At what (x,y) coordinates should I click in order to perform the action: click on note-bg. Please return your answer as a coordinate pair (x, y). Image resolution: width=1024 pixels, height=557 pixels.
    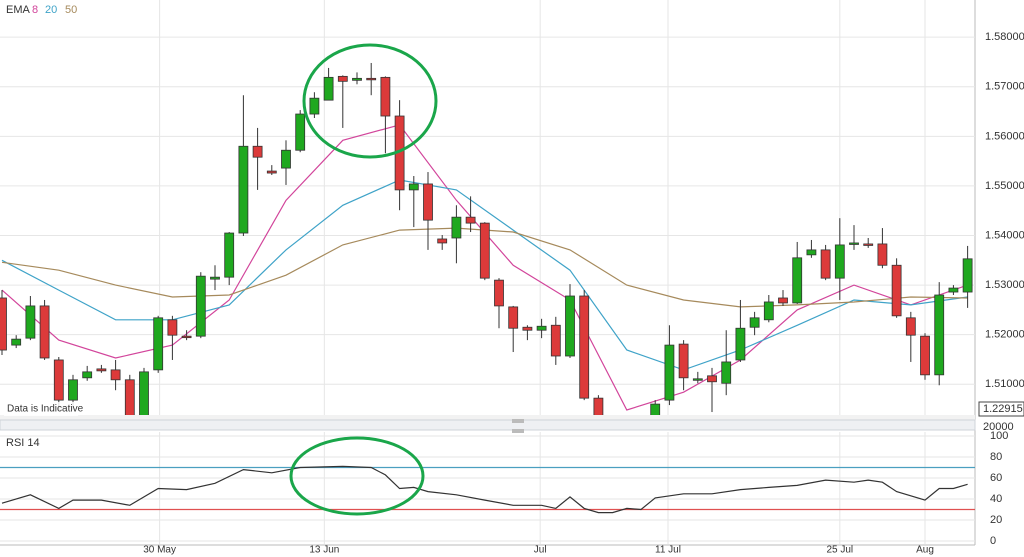
    Looking at the image, I should click on (41, 409).